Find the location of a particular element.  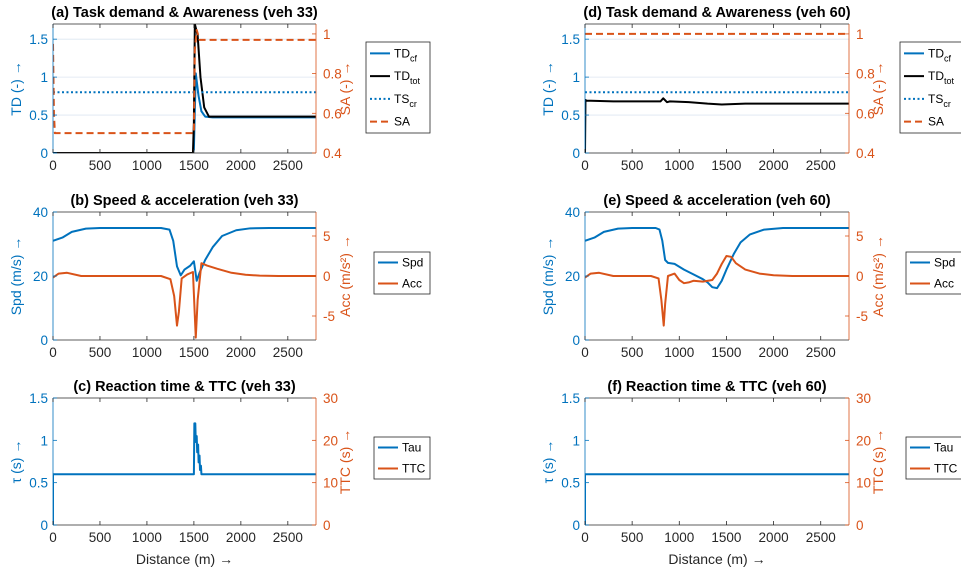

series-line-spd is located at coordinates (717, 258).